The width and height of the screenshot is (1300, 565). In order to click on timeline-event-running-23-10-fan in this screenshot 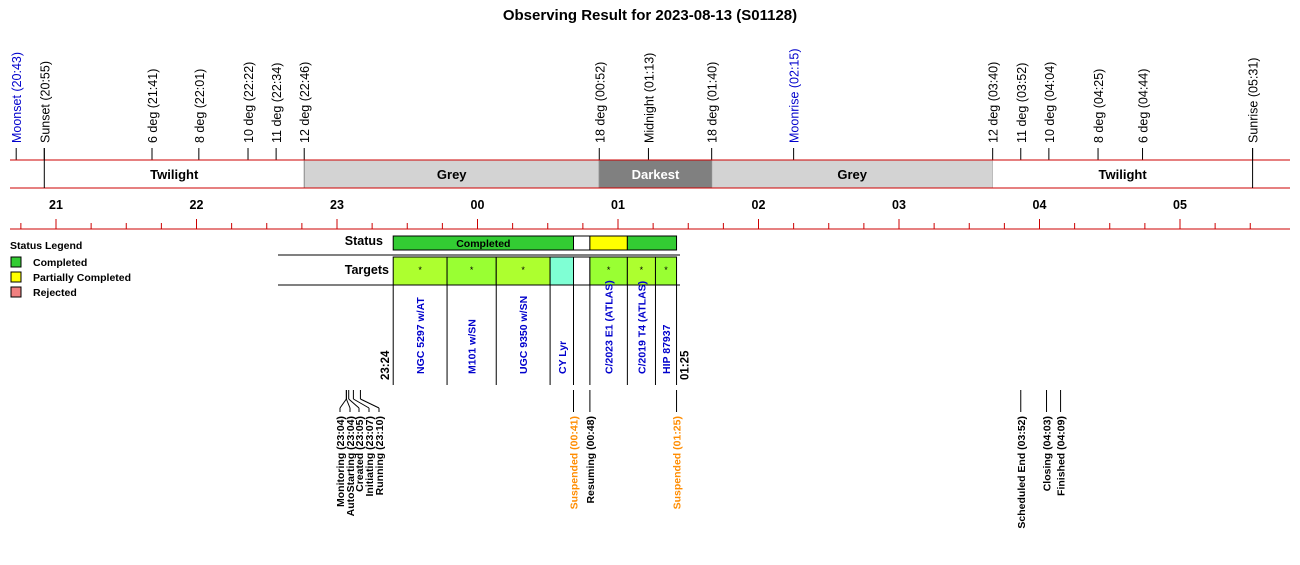, I will do `click(370, 403)`.